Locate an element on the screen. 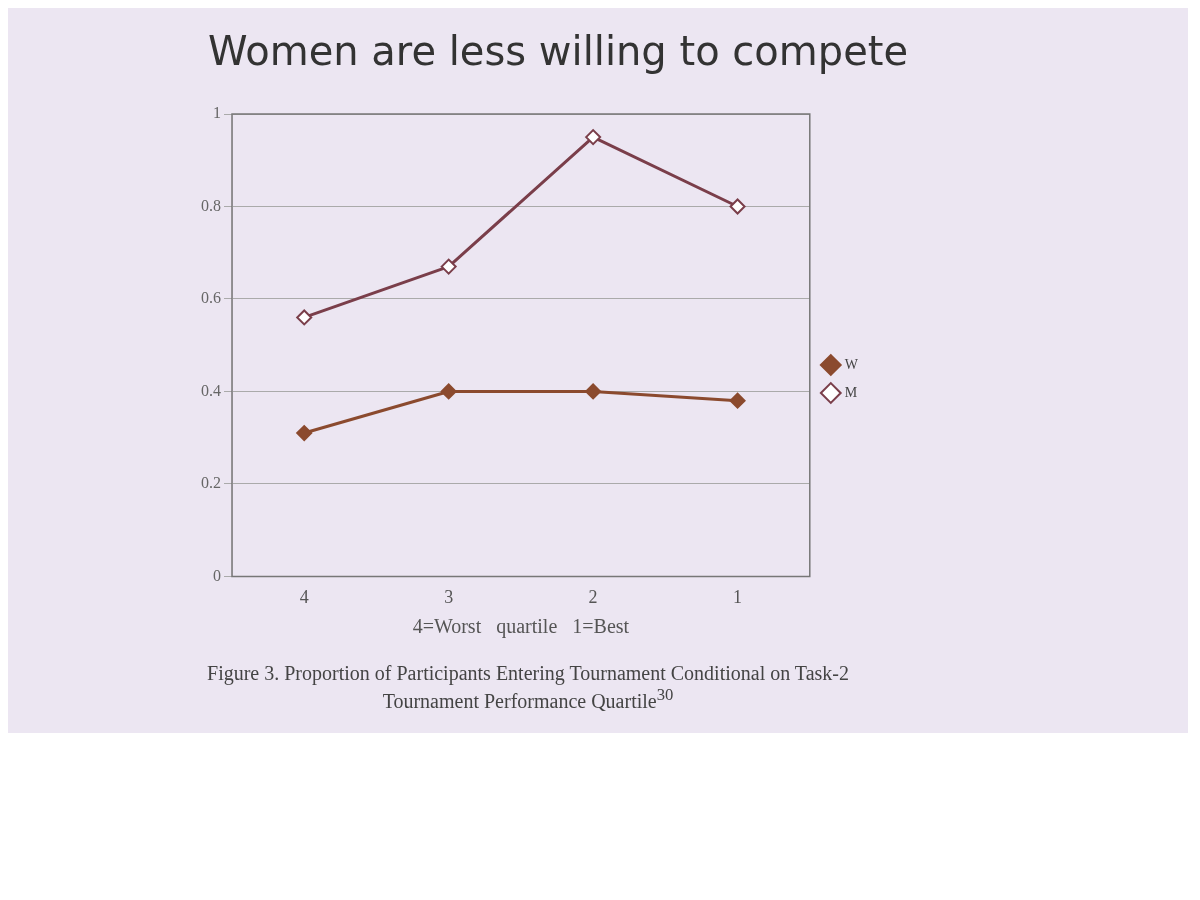 This screenshot has width=1200, height=900. y-tick-label: 0 is located at coordinates (217, 575).